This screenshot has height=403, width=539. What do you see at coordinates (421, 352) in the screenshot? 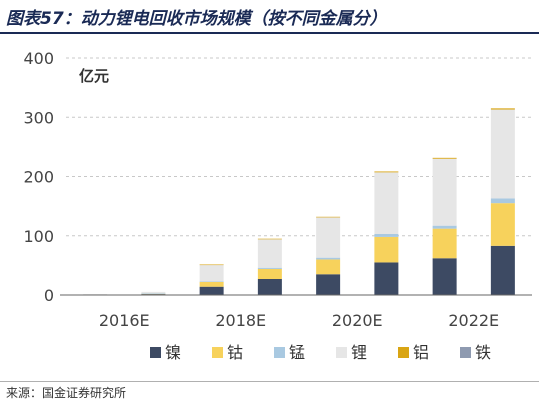
I see `legend-label-4: 铝` at bounding box center [421, 352].